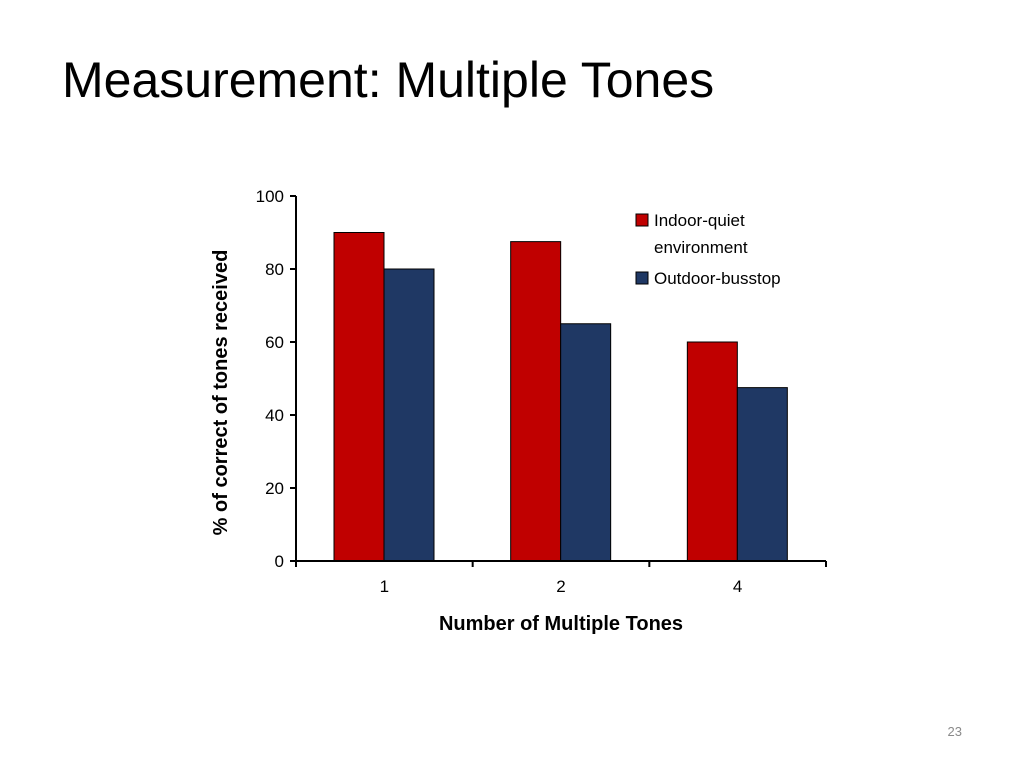 This screenshot has height=768, width=1024. What do you see at coordinates (274, 342) in the screenshot?
I see `y-tick-label-60: 60` at bounding box center [274, 342].